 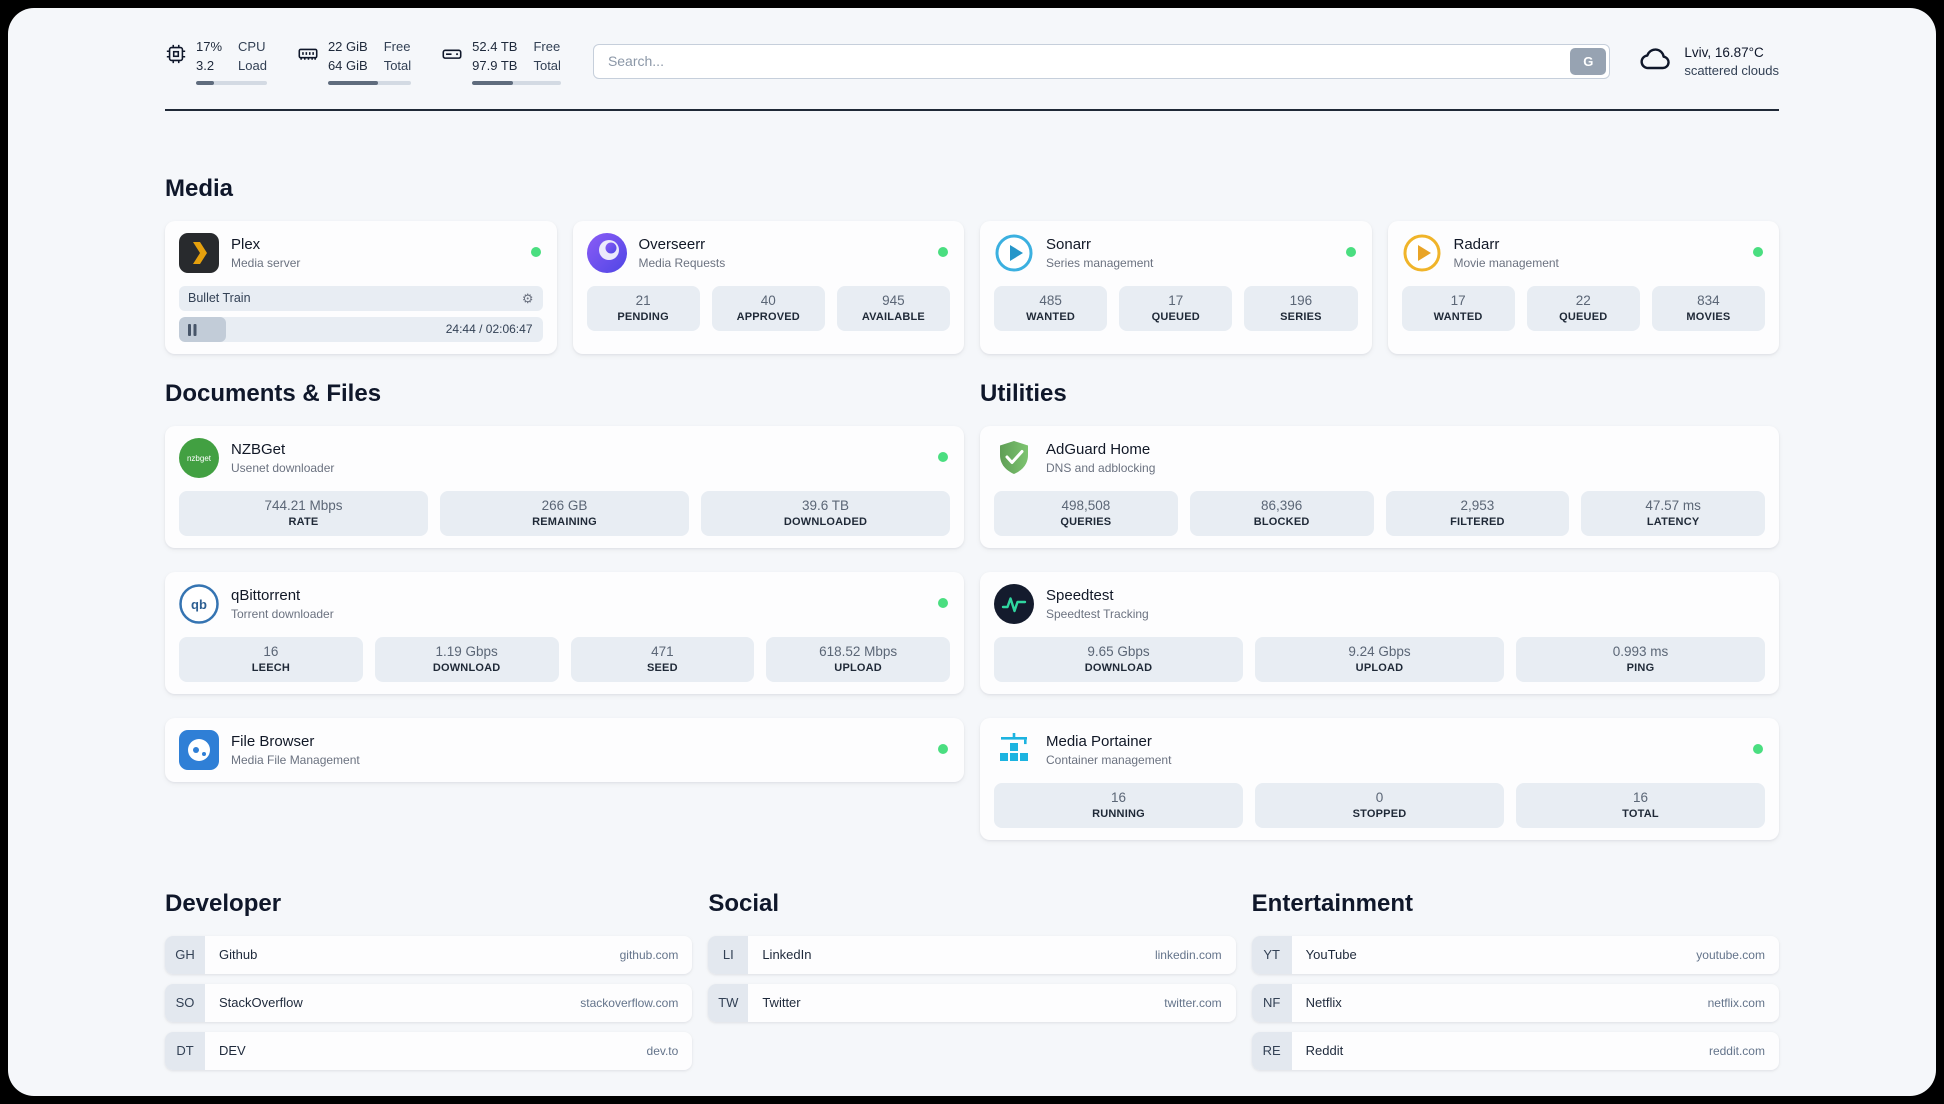 I want to click on service-card-plex: Plex Media server Bullet Train ⚙ 24:44, so click(x=361, y=287).